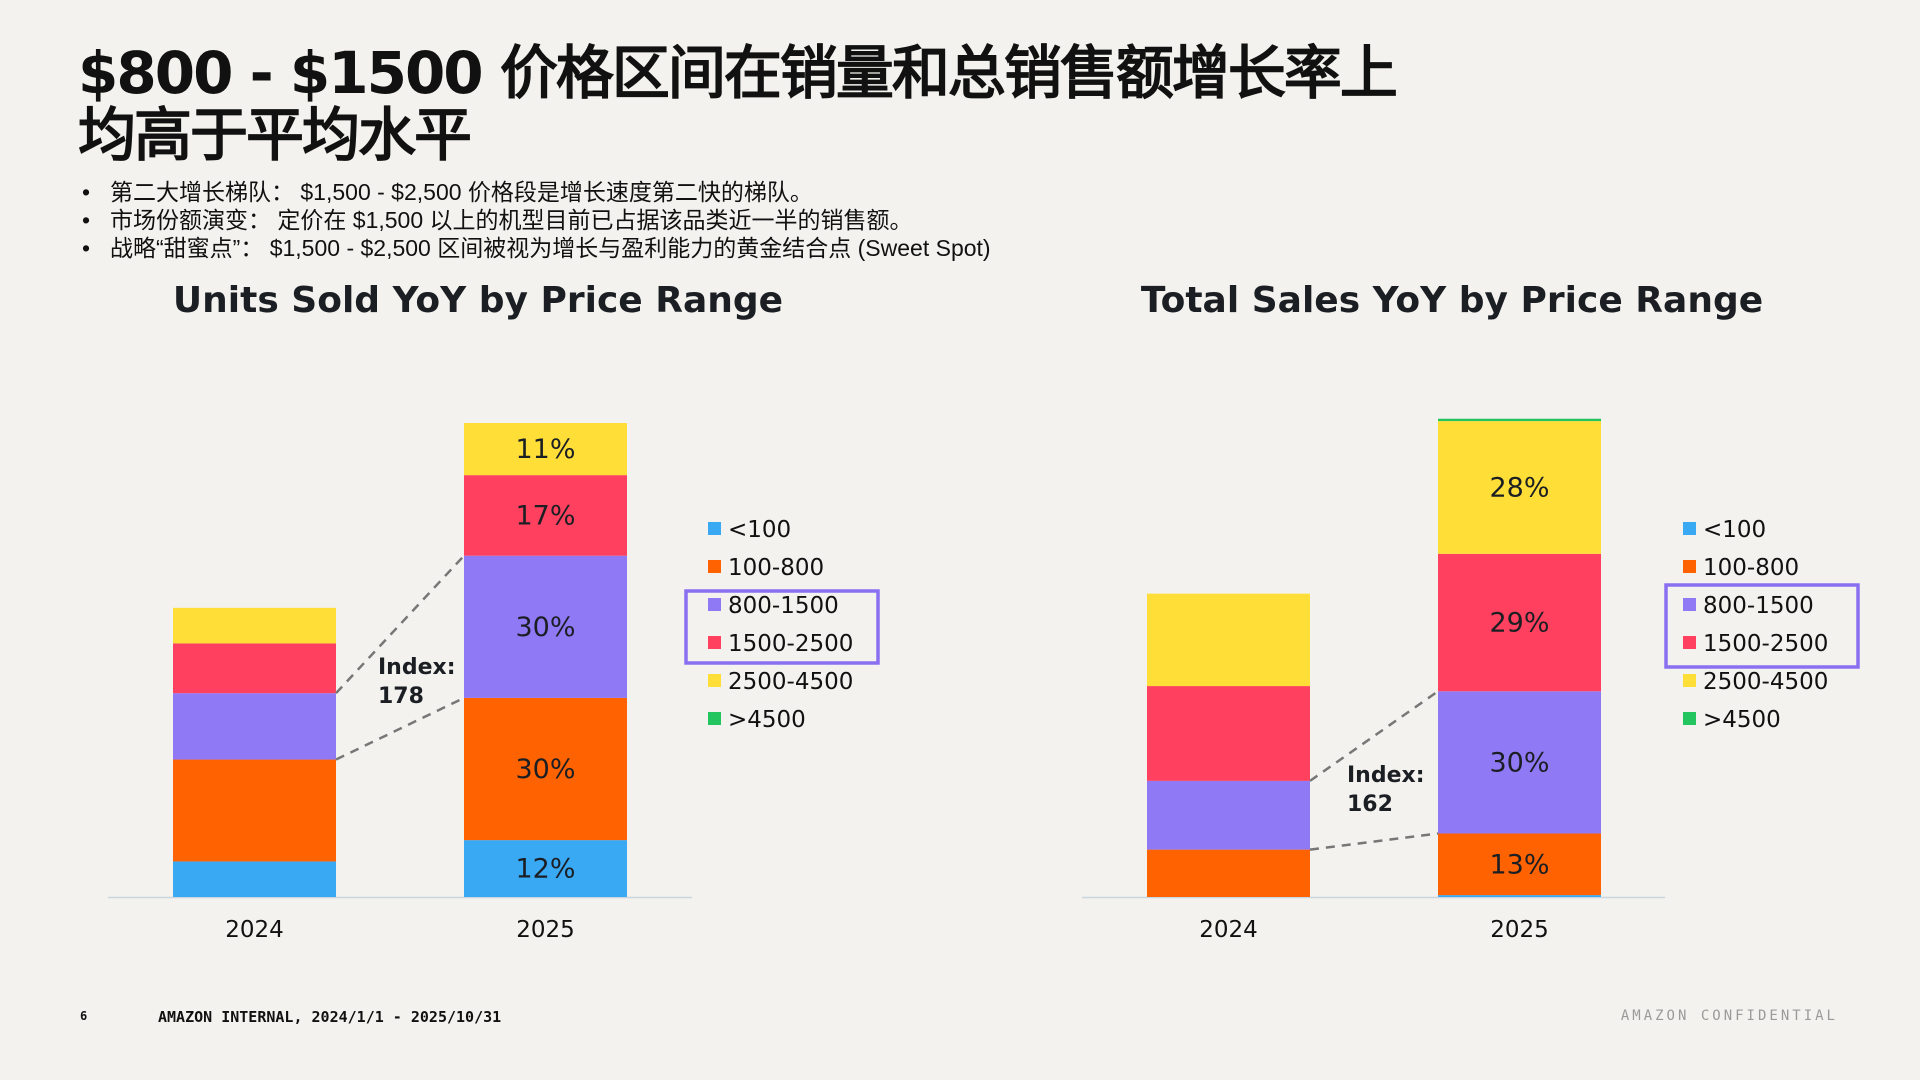 Image resolution: width=1920 pixels, height=1080 pixels. I want to click on footer-confidential: AMAZON CONFIDENTIAL, so click(1729, 1016).